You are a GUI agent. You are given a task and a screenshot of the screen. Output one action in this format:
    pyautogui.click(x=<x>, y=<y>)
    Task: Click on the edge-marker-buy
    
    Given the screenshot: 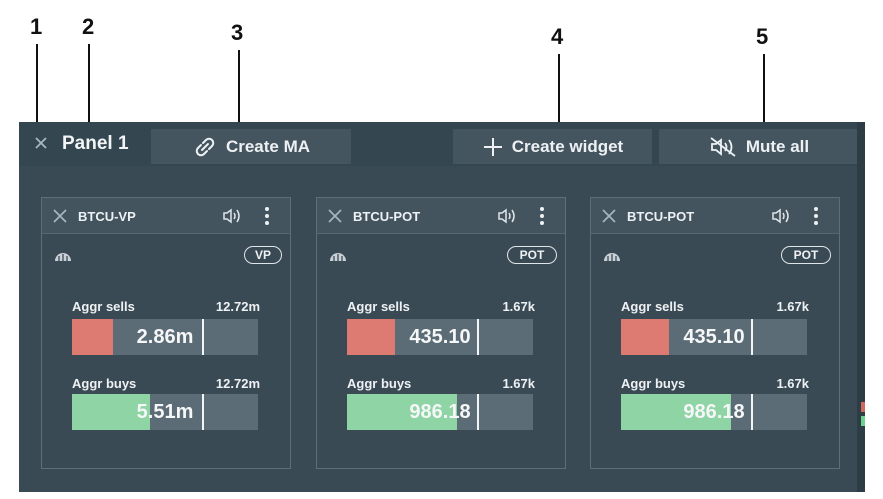 What is the action you would take?
    pyautogui.click(x=863, y=421)
    